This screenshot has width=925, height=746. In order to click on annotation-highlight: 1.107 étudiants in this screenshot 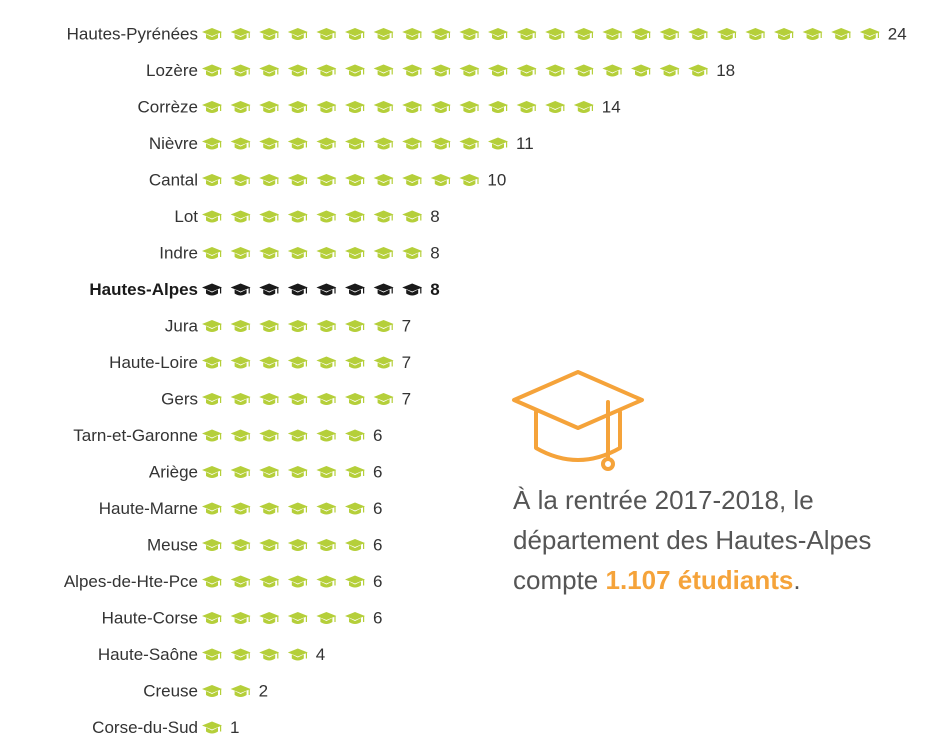, I will do `click(699, 580)`.